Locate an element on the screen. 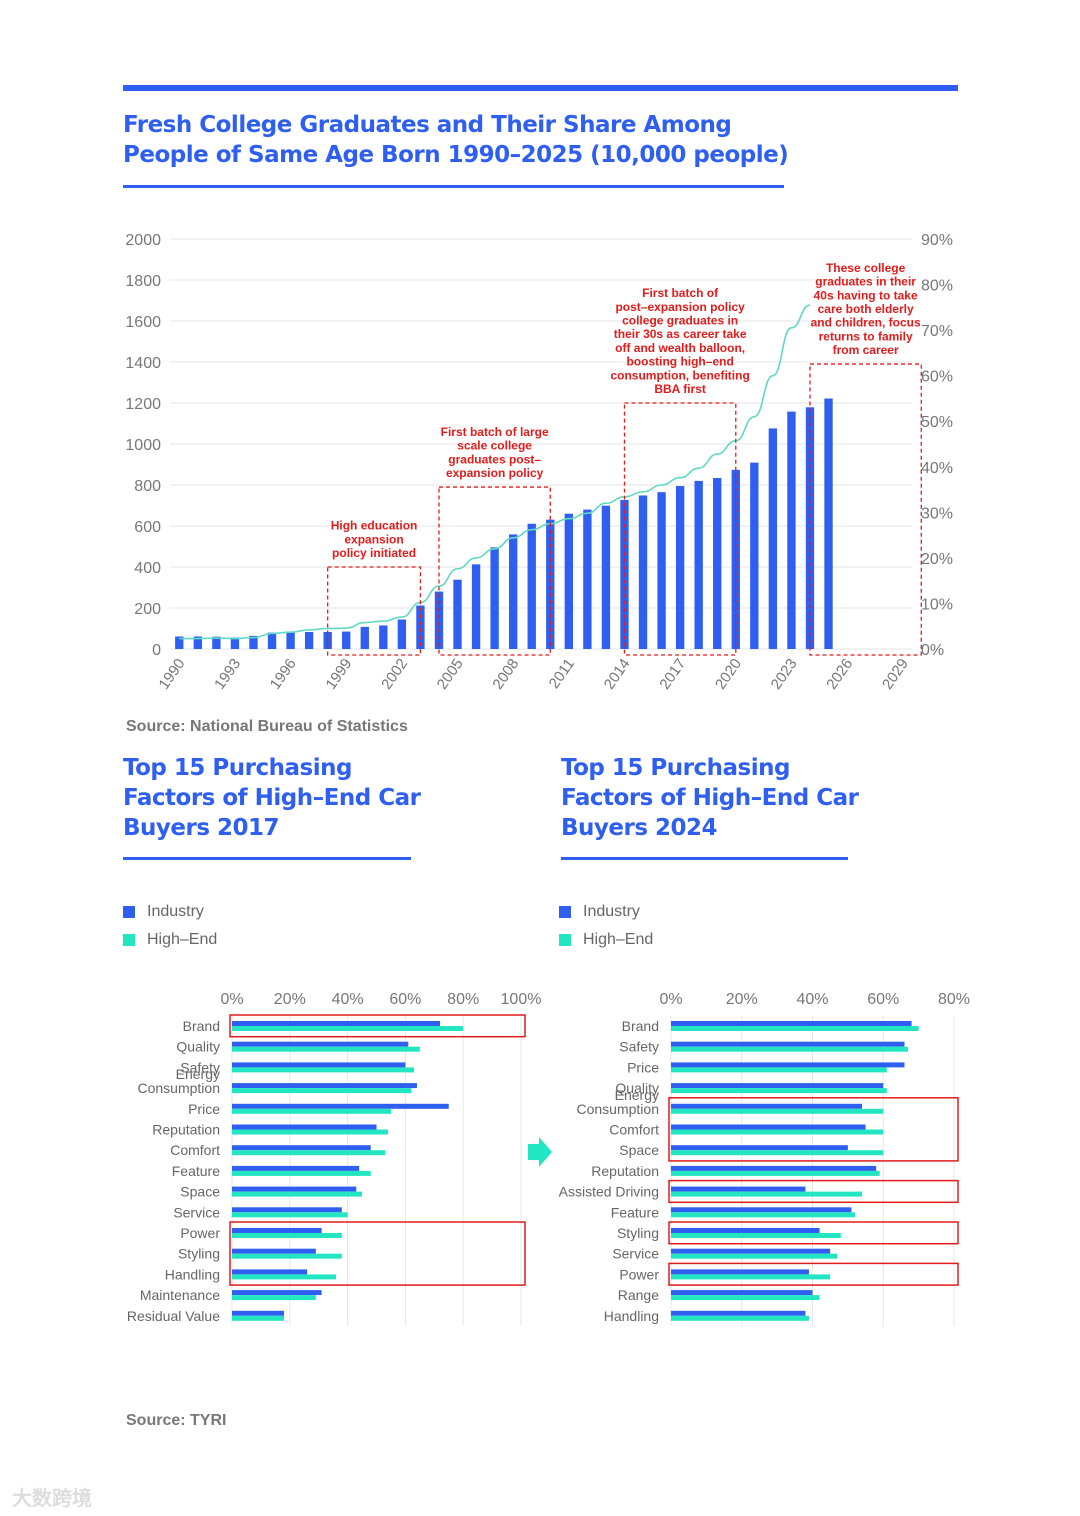 The width and height of the screenshot is (1080, 1516). legend-swatch-highend is located at coordinates (565, 940).